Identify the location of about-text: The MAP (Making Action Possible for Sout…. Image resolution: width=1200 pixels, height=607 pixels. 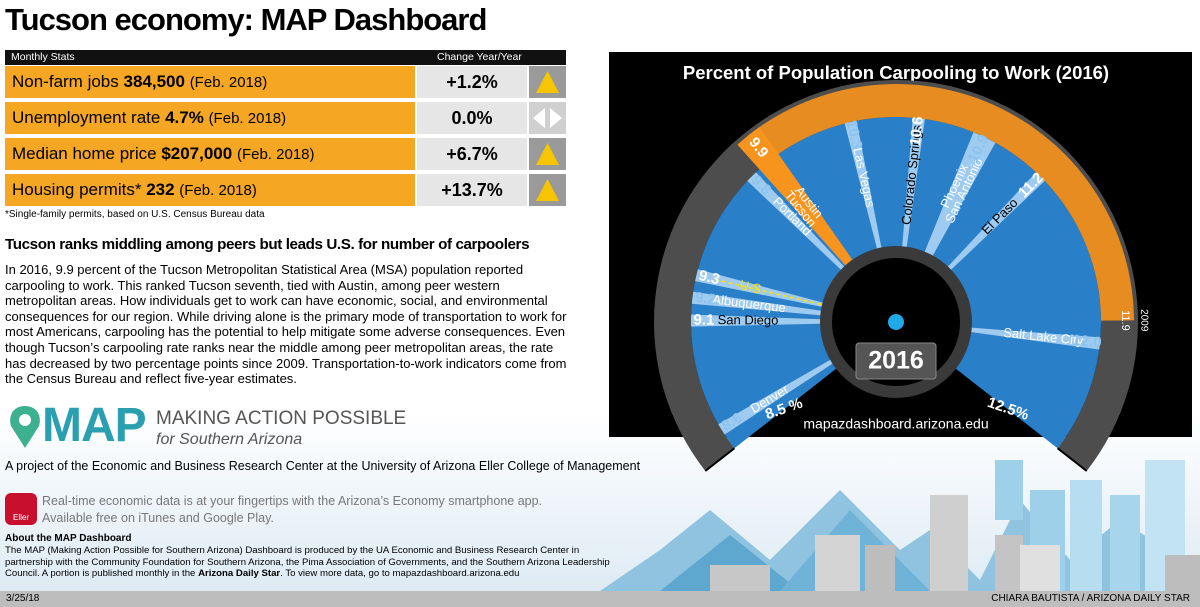
(307, 562).